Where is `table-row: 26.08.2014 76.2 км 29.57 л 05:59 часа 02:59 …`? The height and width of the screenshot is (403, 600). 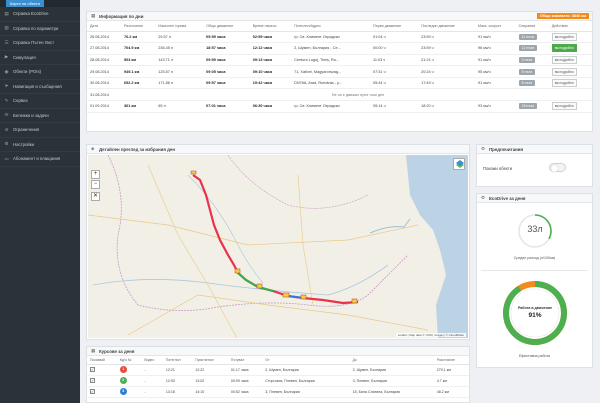
table-row: 26.08.2014 76.2 км 29.57 л 05:59 часа 02:59 … is located at coordinates (339, 37).